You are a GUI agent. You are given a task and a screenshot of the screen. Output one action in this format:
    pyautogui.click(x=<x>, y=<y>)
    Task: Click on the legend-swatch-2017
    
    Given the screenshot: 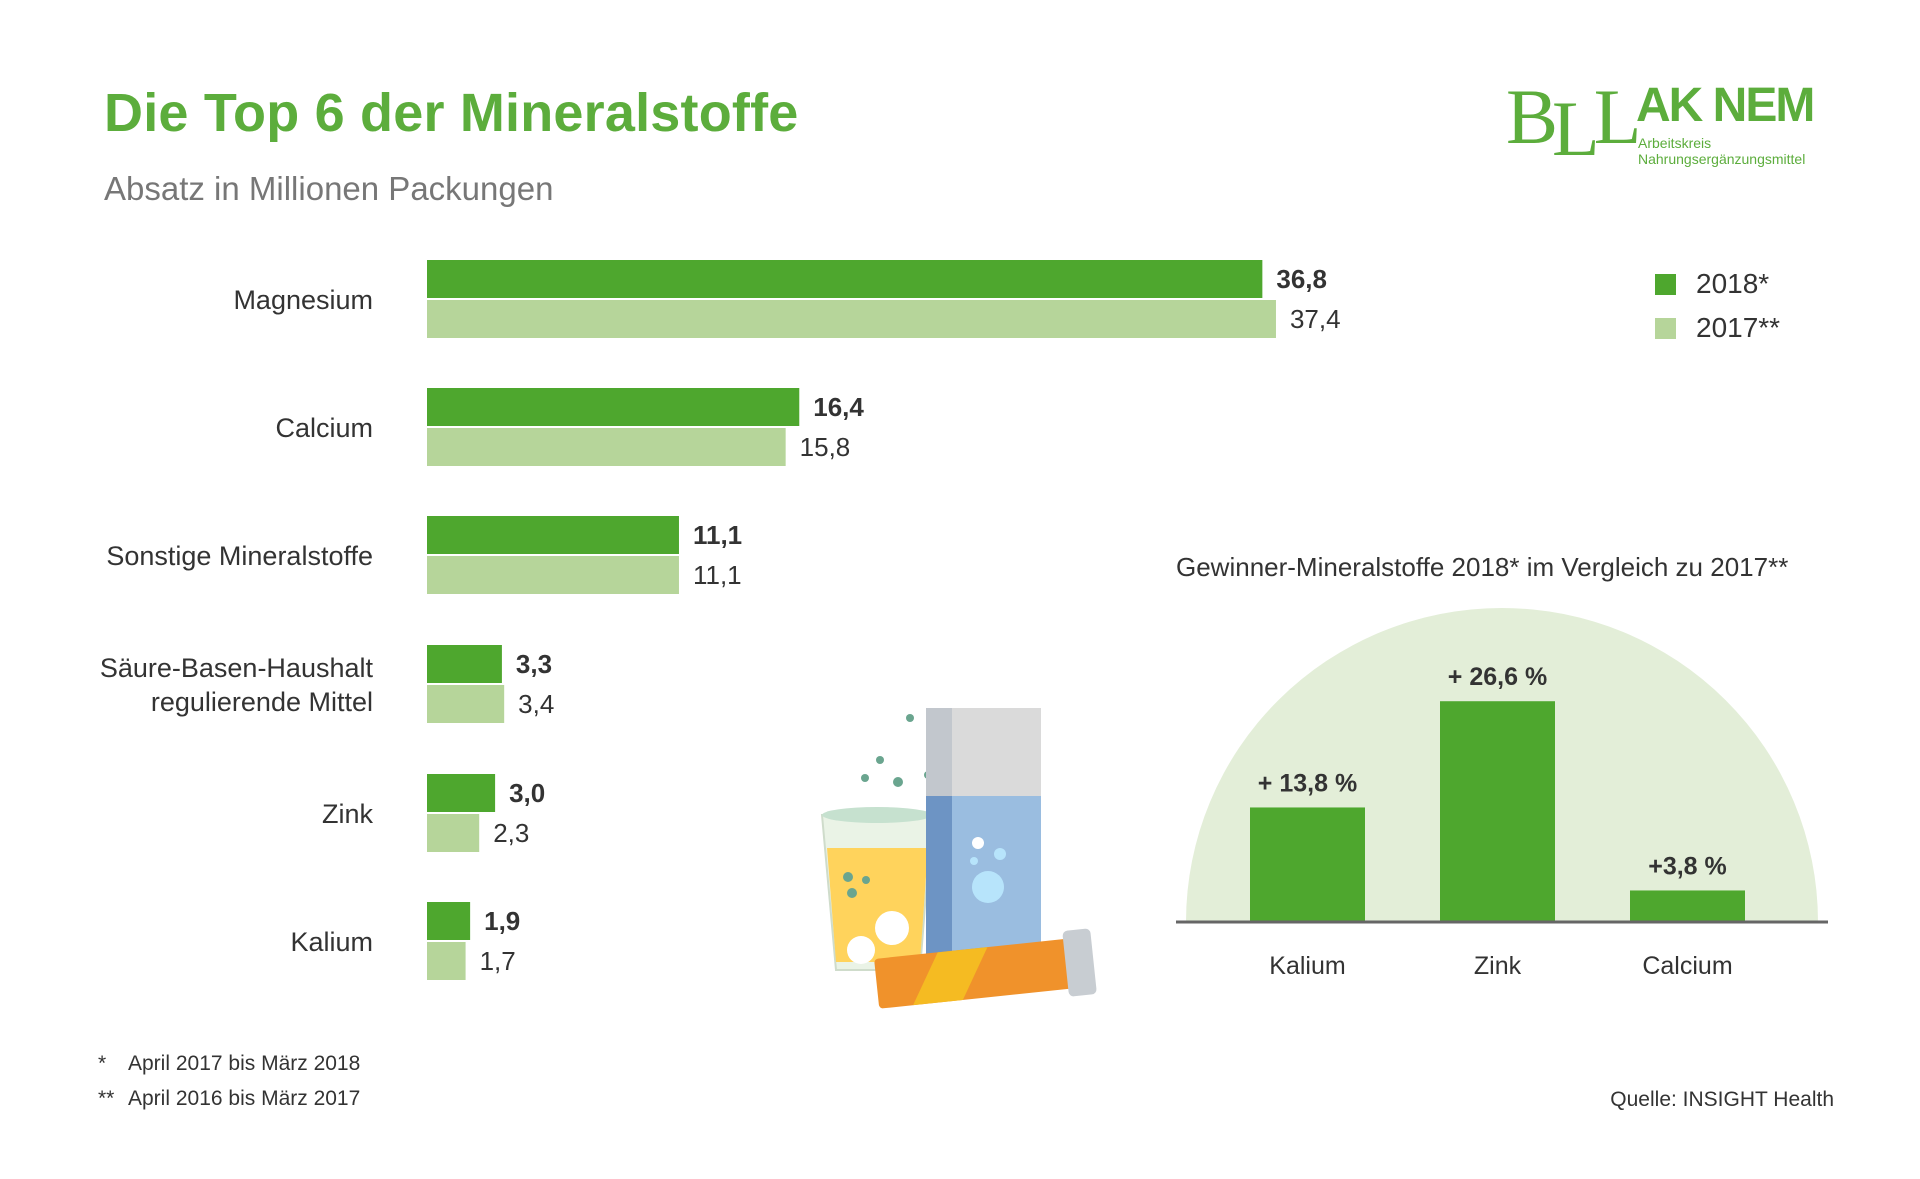 What is the action you would take?
    pyautogui.click(x=1665, y=328)
    